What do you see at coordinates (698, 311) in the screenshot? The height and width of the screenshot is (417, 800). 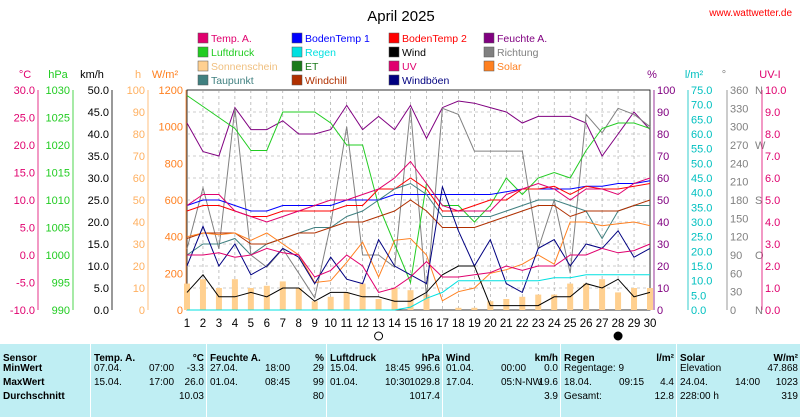 I see `tick-label: 0.0` at bounding box center [698, 311].